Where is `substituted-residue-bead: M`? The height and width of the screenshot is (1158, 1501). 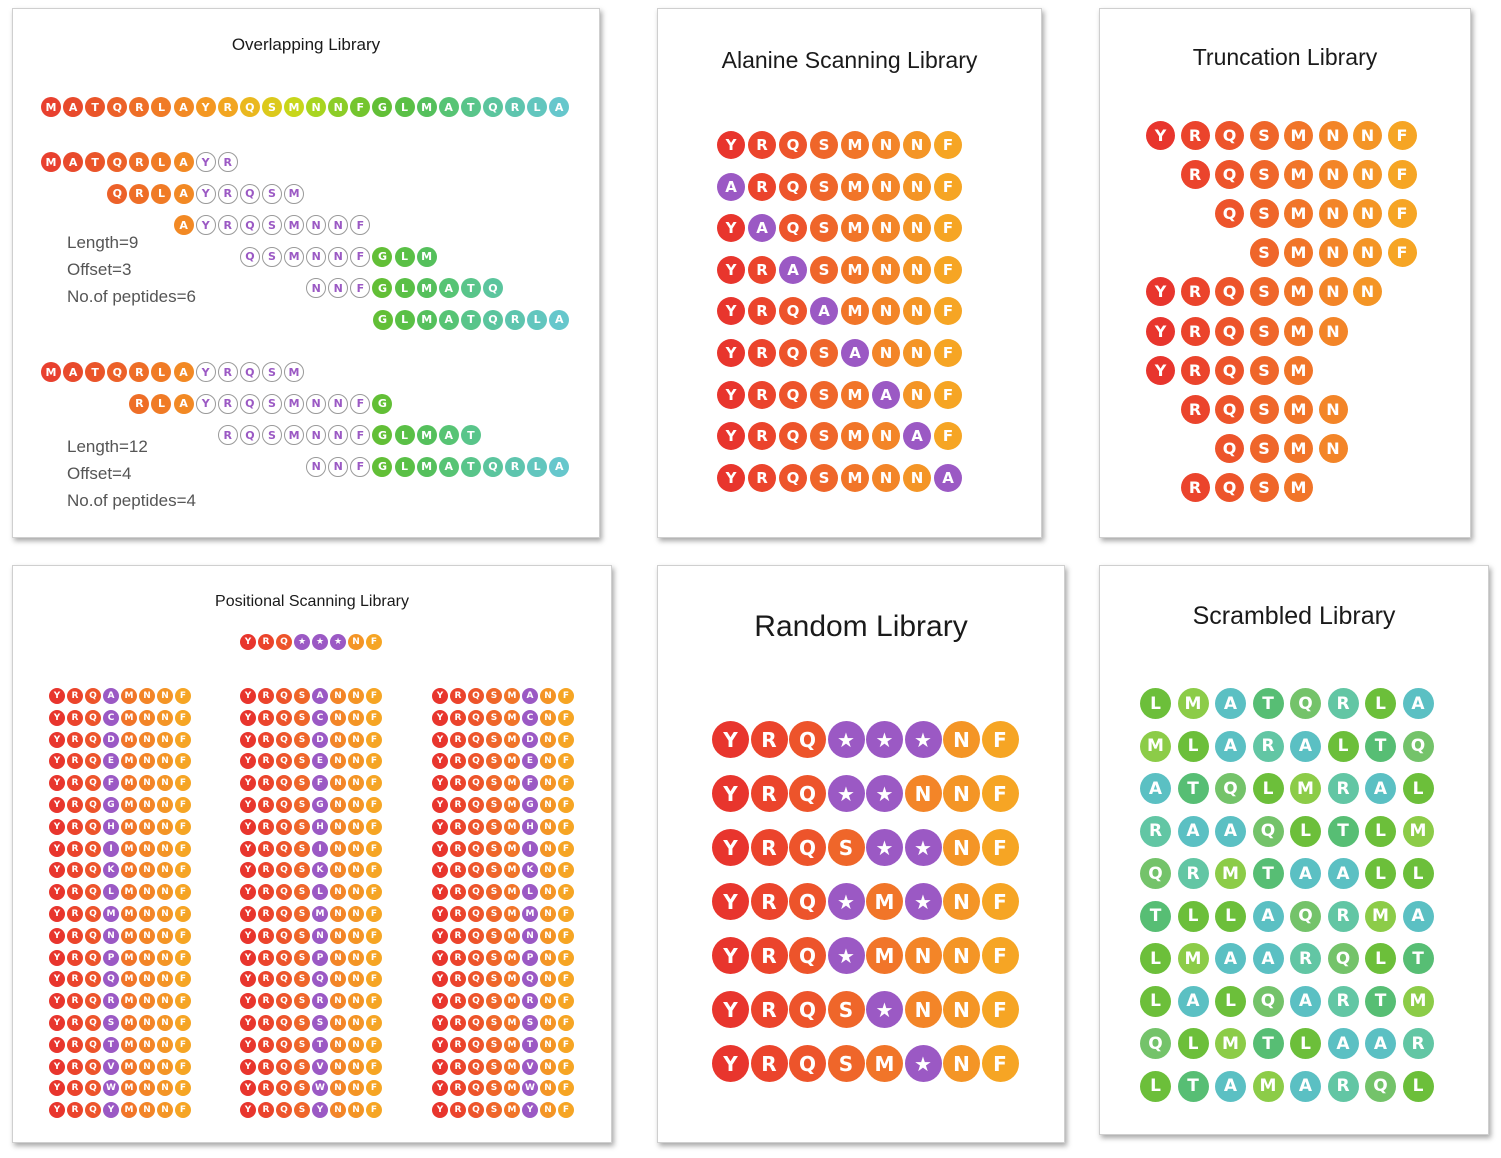
substituted-residue-bead: M is located at coordinates (320, 914).